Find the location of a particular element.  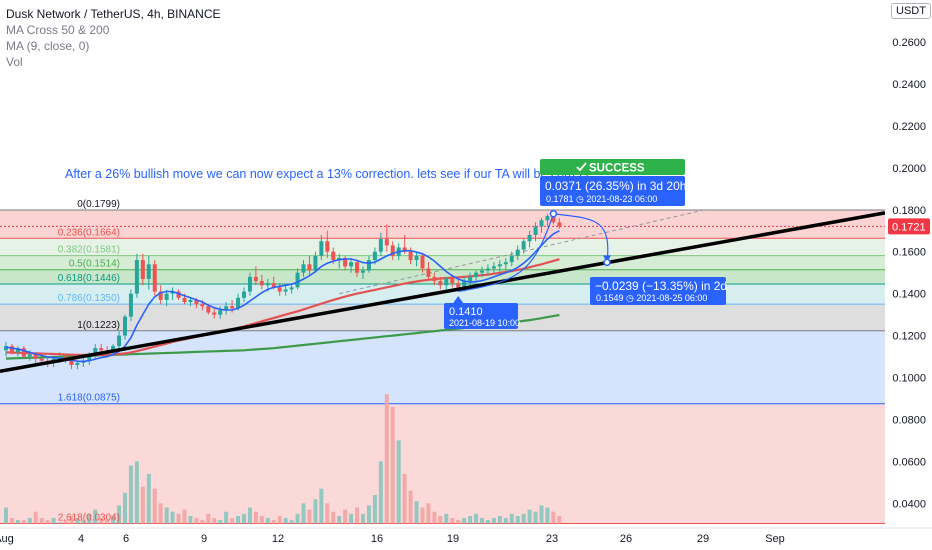

rise-callout-main: 0.0371 (26.35%) in 3d 20h is located at coordinates (615, 186).